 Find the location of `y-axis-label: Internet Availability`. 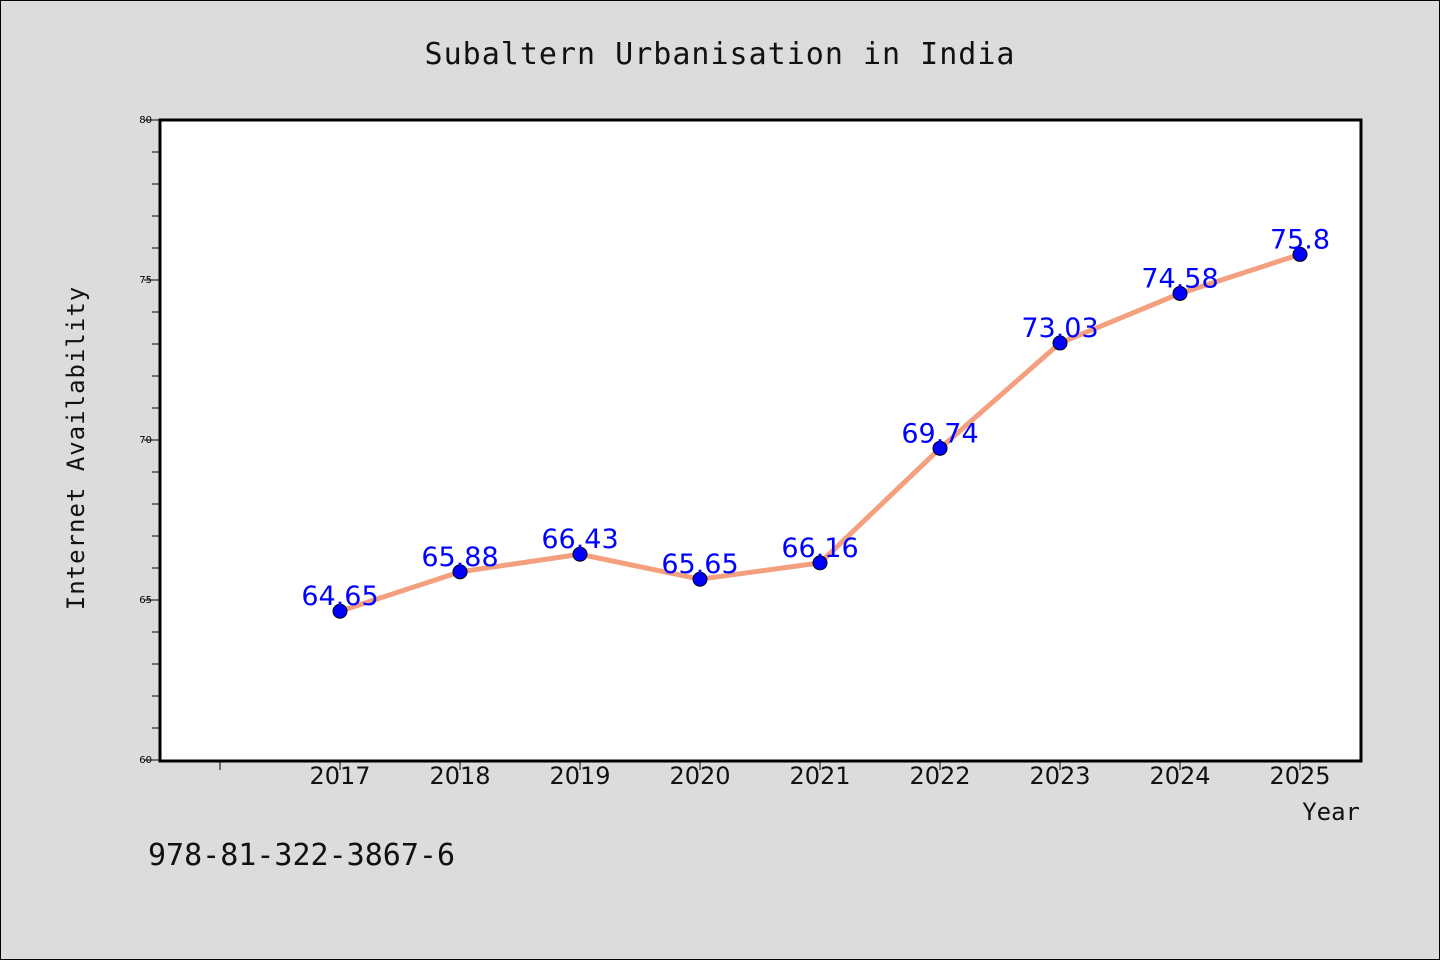

y-axis-label: Internet Availability is located at coordinates (76, 448).